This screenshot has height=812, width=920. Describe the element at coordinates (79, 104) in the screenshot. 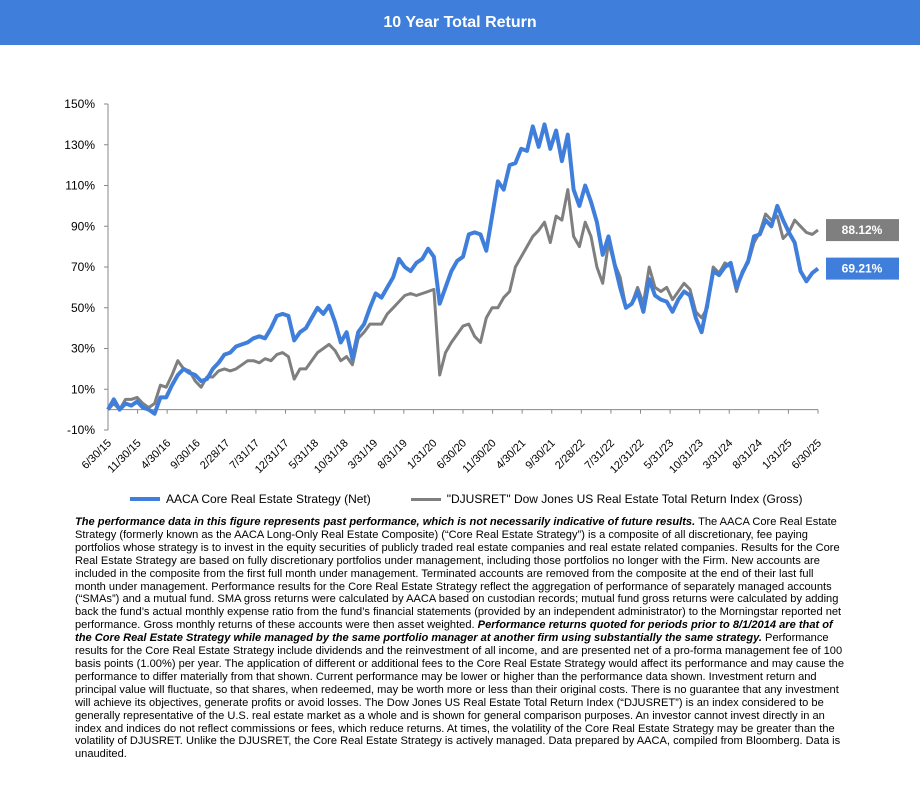

I see `y-tick-label: 150%` at that location.